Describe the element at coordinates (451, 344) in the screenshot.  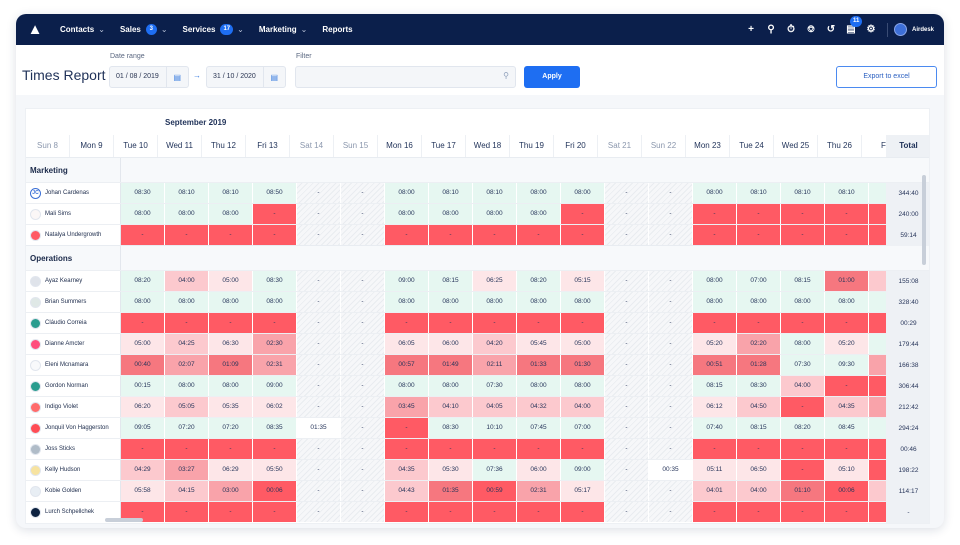
I see `time-cell: 06:00` at that location.